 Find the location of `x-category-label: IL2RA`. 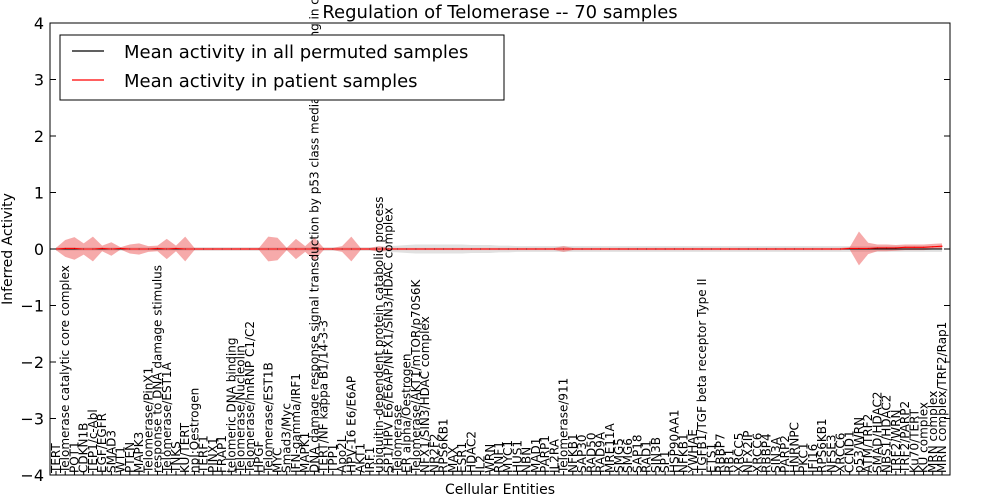

x-category-label: IL2RA is located at coordinates (554, 455).